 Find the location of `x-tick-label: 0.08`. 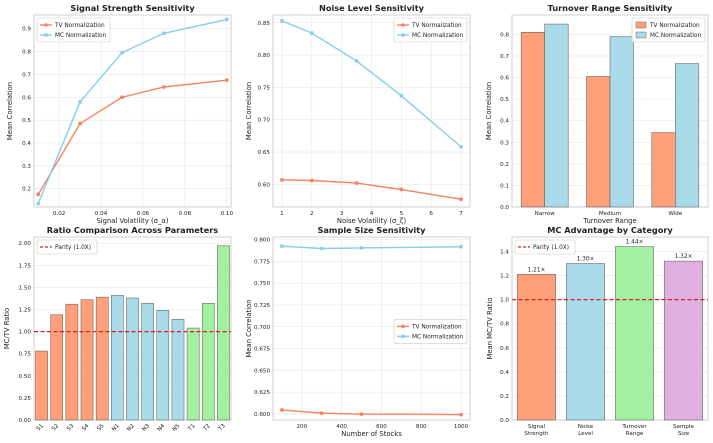

x-tick-label: 0.08 is located at coordinates (185, 214).